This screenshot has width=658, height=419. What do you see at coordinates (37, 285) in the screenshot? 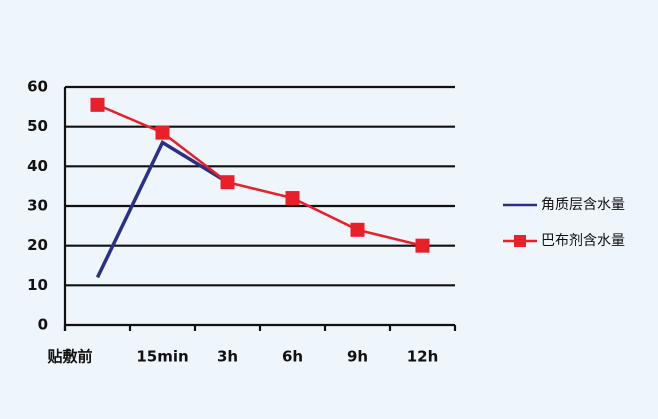
I see `y-tick-label: 10` at bounding box center [37, 285].